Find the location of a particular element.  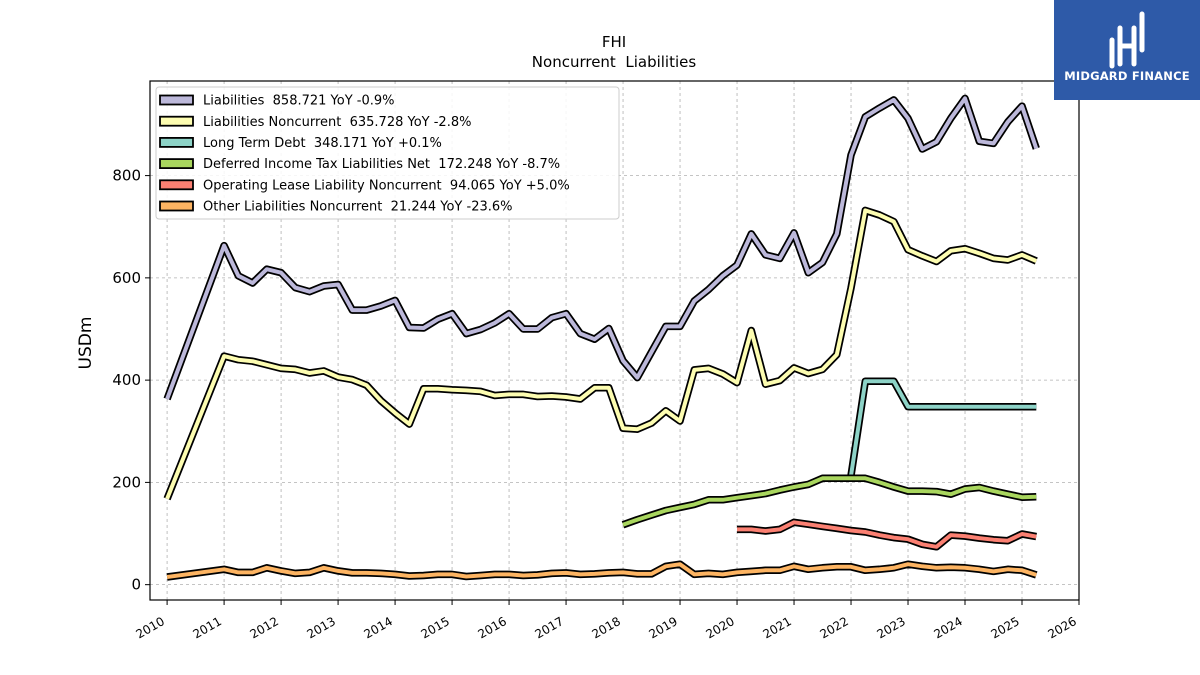

legend-box is located at coordinates (387, 153).